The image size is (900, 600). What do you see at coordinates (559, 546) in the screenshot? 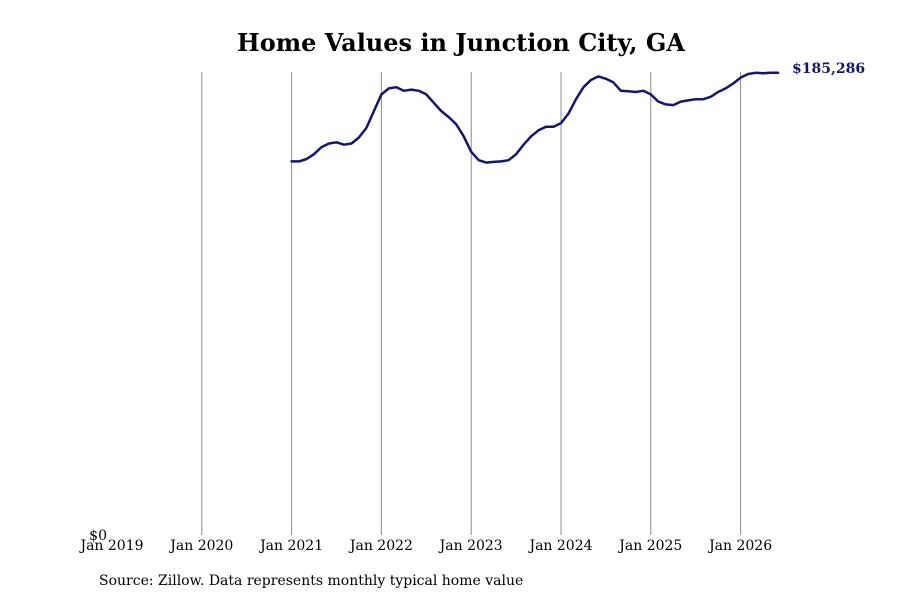
I see `x-tick-label: Jan 2024` at bounding box center [559, 546].